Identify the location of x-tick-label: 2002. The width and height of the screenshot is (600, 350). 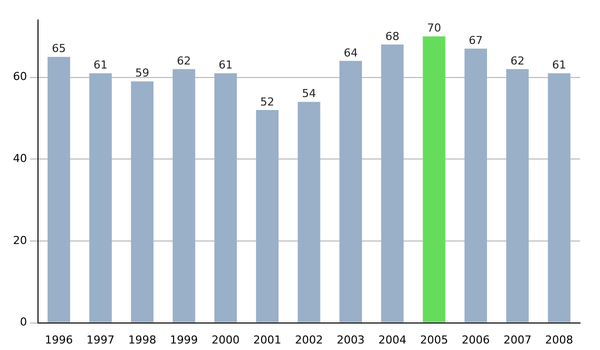
(309, 339).